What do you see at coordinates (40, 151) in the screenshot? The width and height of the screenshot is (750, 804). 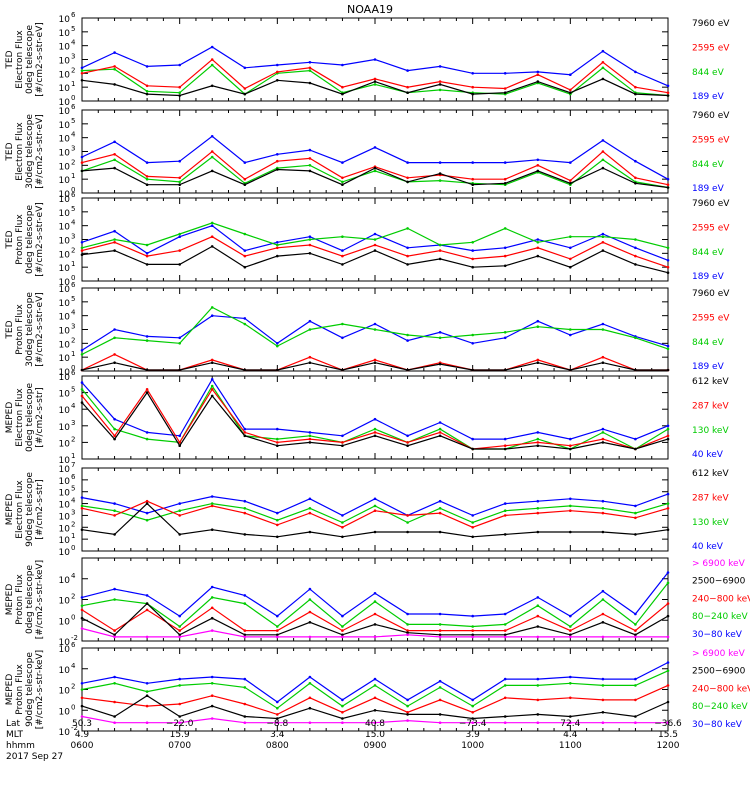 I see `y-label-line: [#/cm2-s-str-eV]` at bounding box center [40, 151].